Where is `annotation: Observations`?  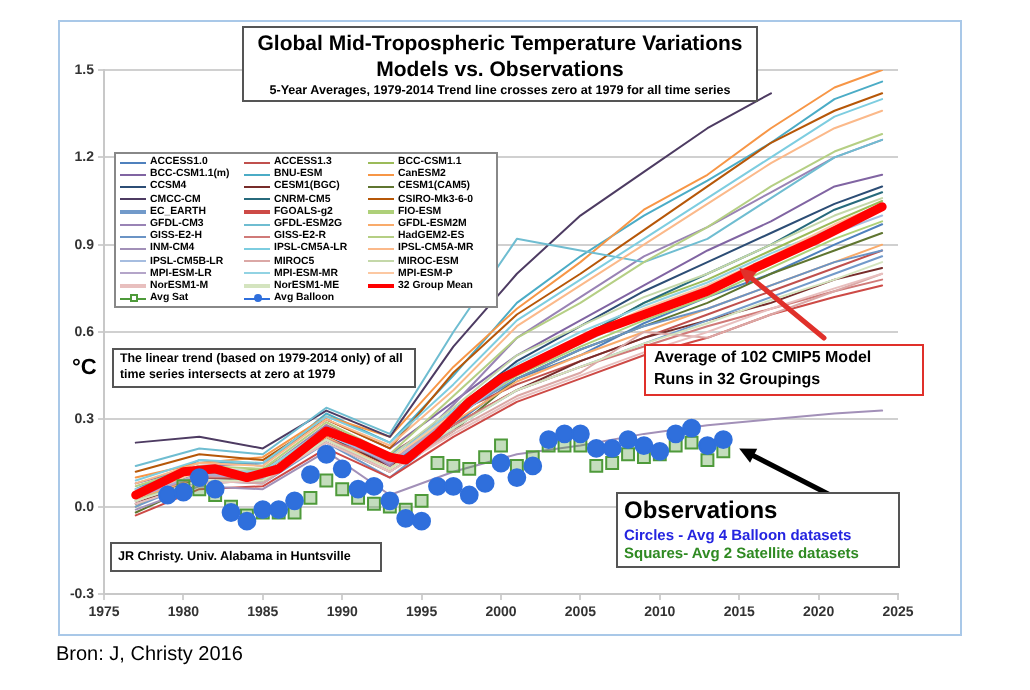 annotation: Observations is located at coordinates (702, 511).